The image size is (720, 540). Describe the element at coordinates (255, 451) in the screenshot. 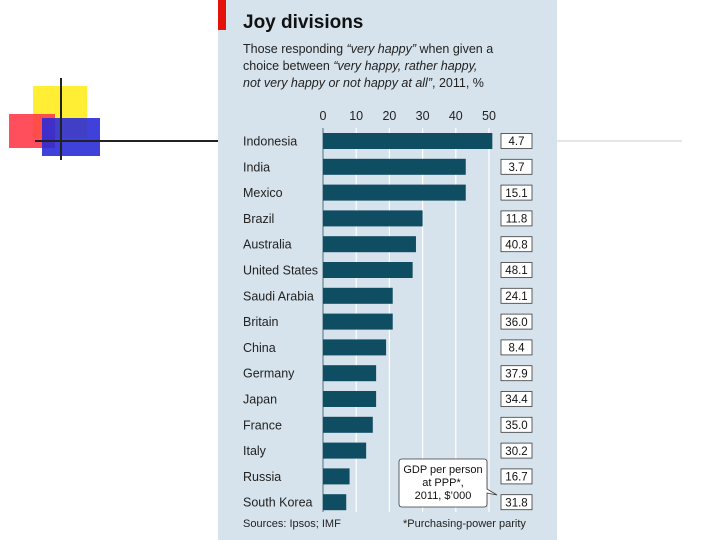

I see `category-label: Italy` at that location.